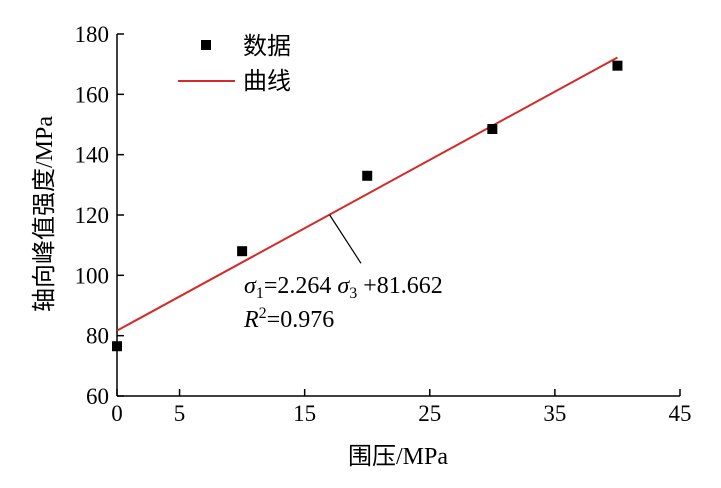  I want to click on eq-middle: =2.264, so click(301, 286).